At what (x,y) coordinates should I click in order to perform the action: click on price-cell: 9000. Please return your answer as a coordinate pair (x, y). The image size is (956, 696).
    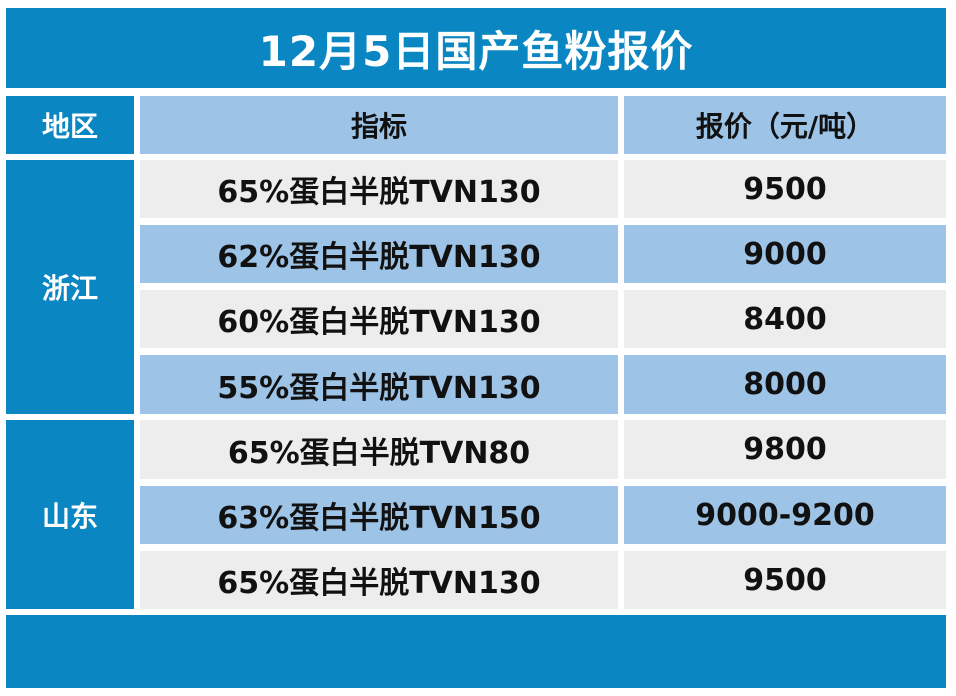
    Looking at the image, I should click on (785, 254).